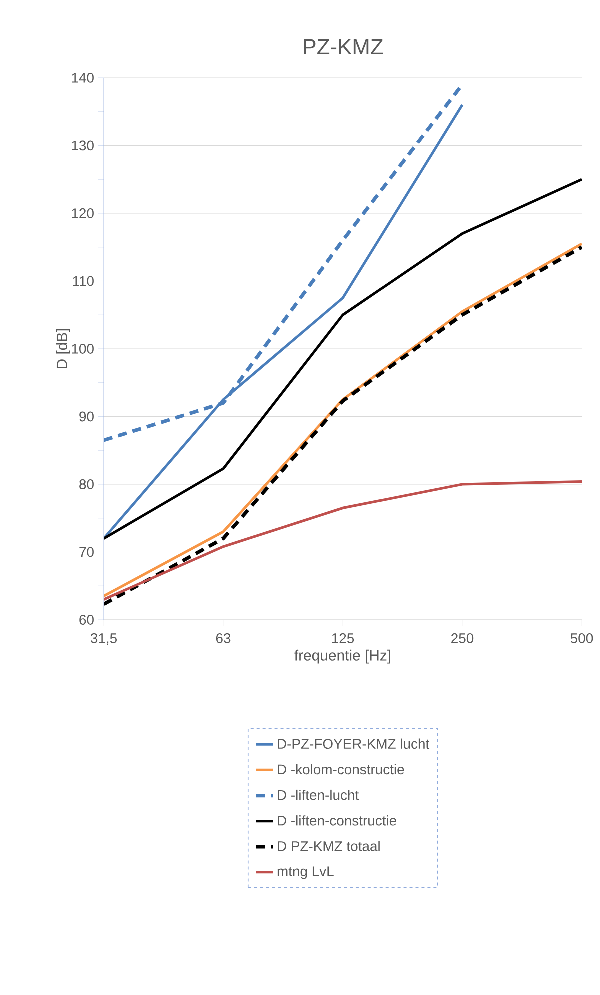 The width and height of the screenshot is (600, 995). Describe the element at coordinates (329, 846) in the screenshot. I see `legend-label: D PZ-KMZ totaal` at that location.